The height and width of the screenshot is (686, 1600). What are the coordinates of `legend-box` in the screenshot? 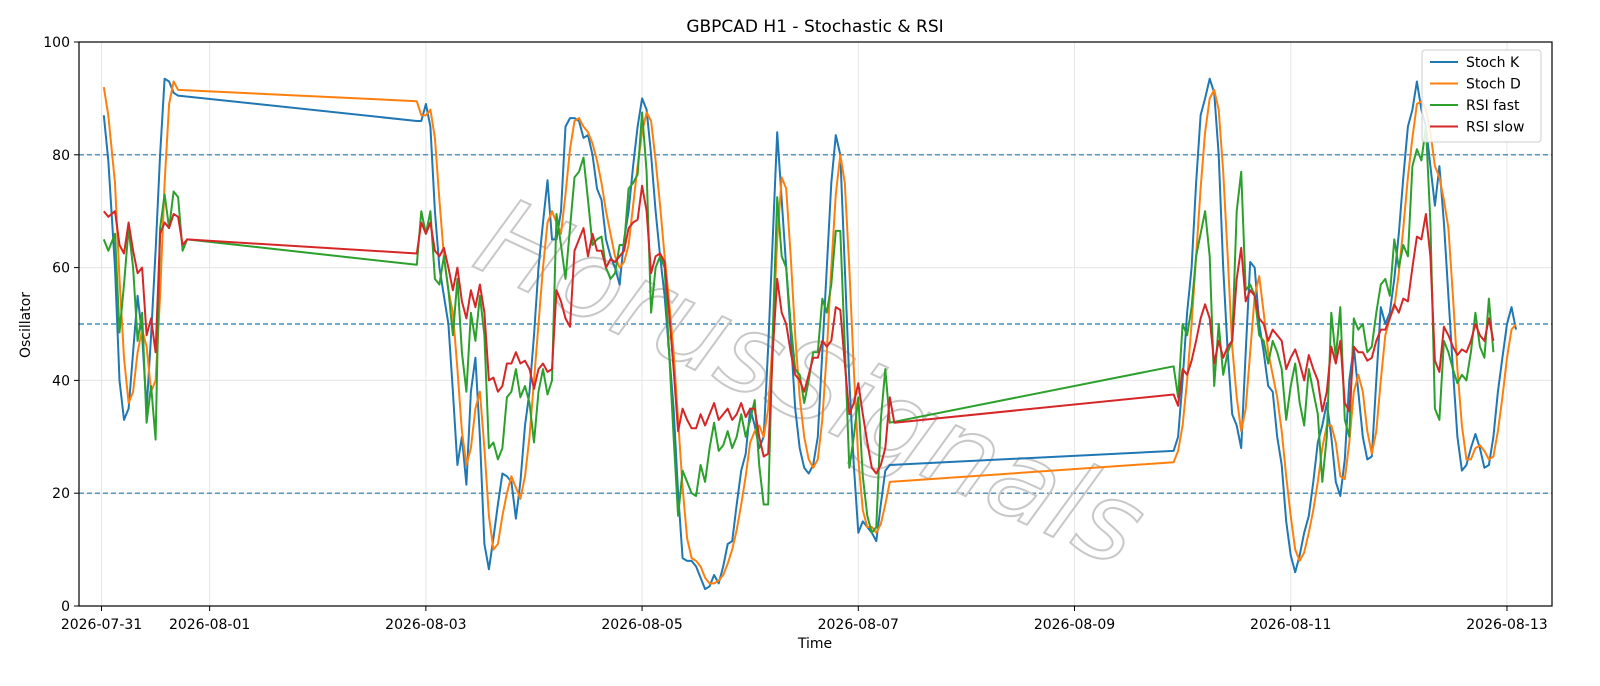 It's located at (1481, 96).